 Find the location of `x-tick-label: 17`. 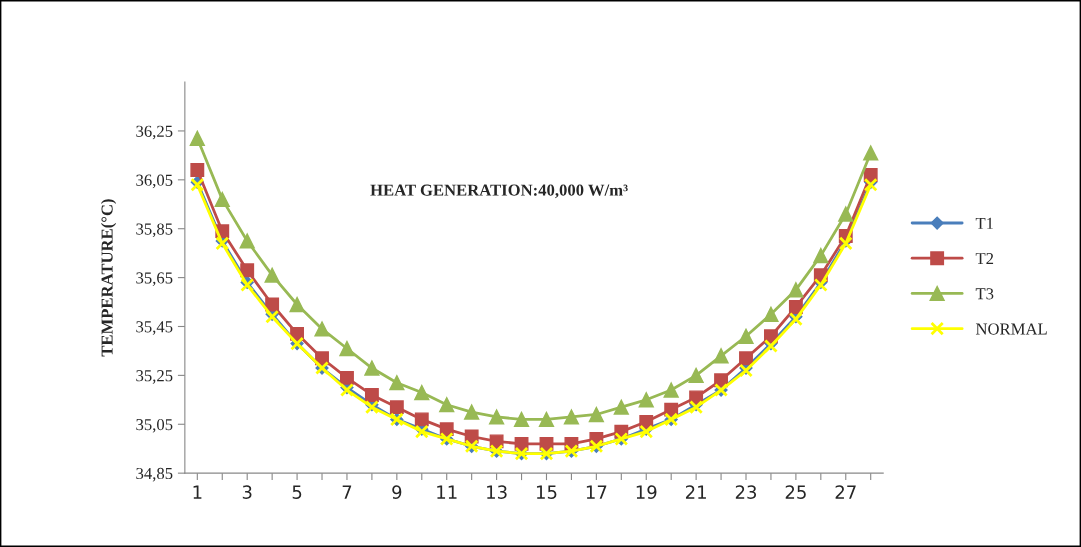

x-tick-label: 17 is located at coordinates (596, 492).